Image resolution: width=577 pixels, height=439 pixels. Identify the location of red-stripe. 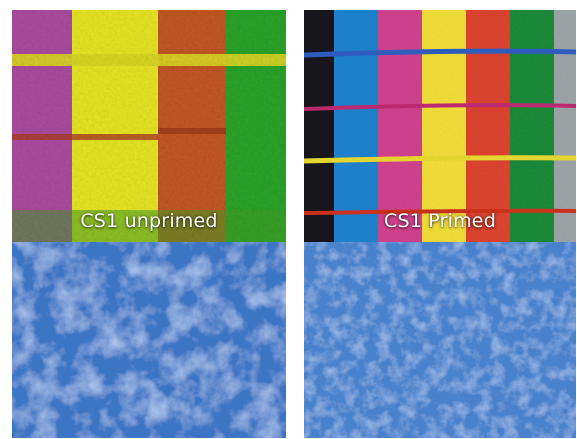
(488, 126).